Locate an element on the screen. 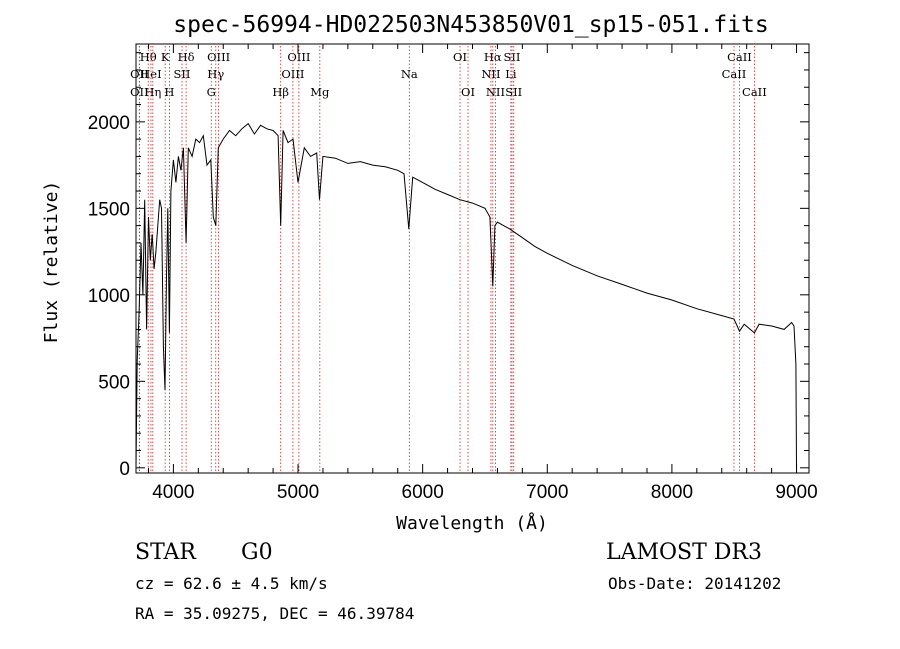 Image resolution: width=900 pixels, height=649 pixels. line-marker-label: K is located at coordinates (165, 57).